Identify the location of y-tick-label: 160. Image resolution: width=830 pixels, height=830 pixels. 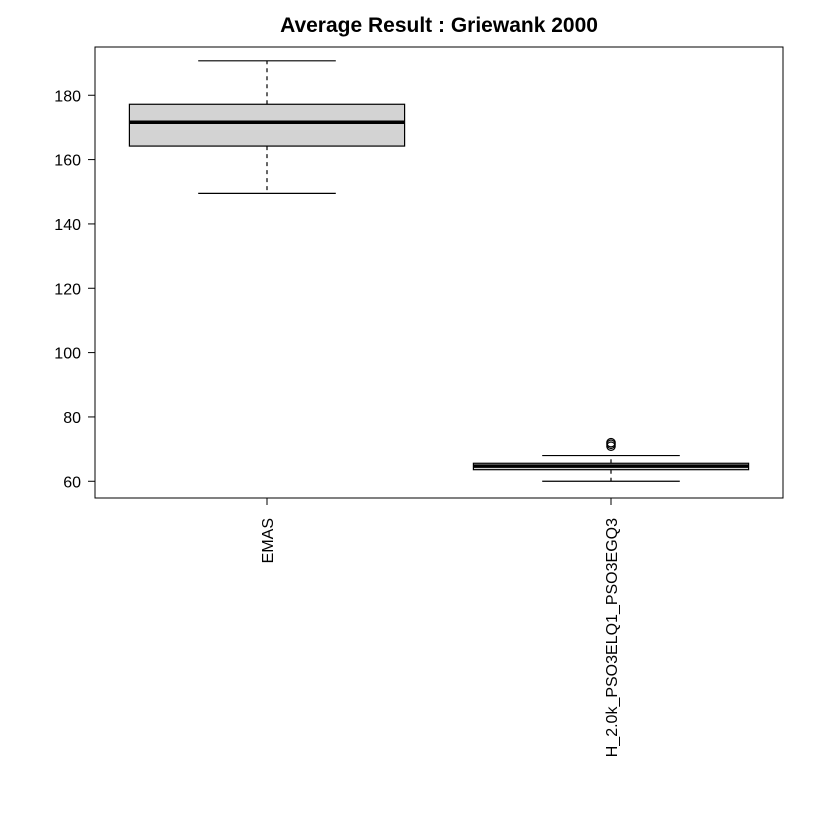
(67, 161).